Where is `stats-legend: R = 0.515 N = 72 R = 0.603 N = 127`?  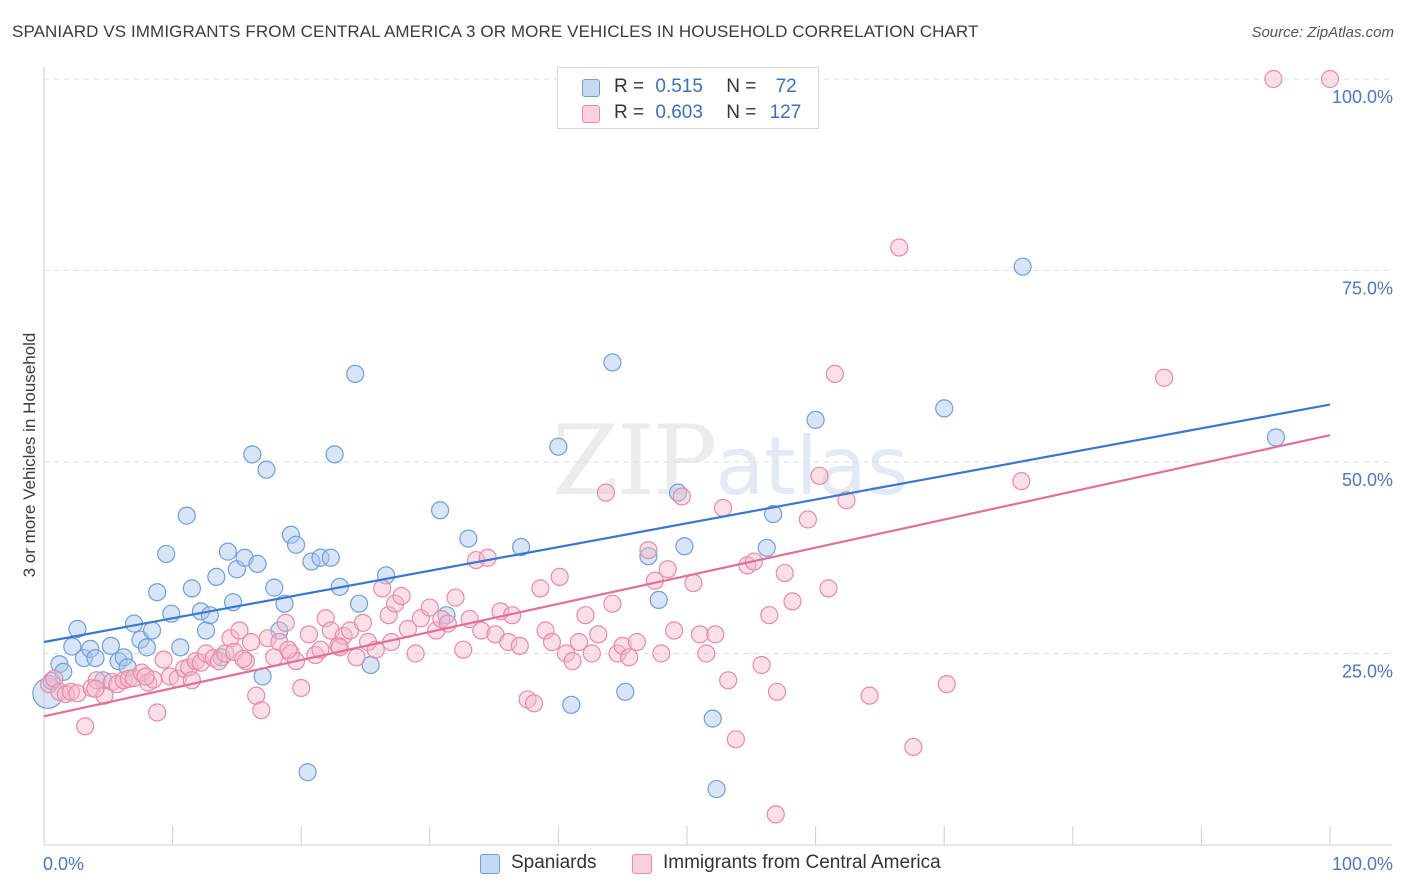 stats-legend: R = 0.515 N = 72 R = 0.603 N = 127 is located at coordinates (688, 98).